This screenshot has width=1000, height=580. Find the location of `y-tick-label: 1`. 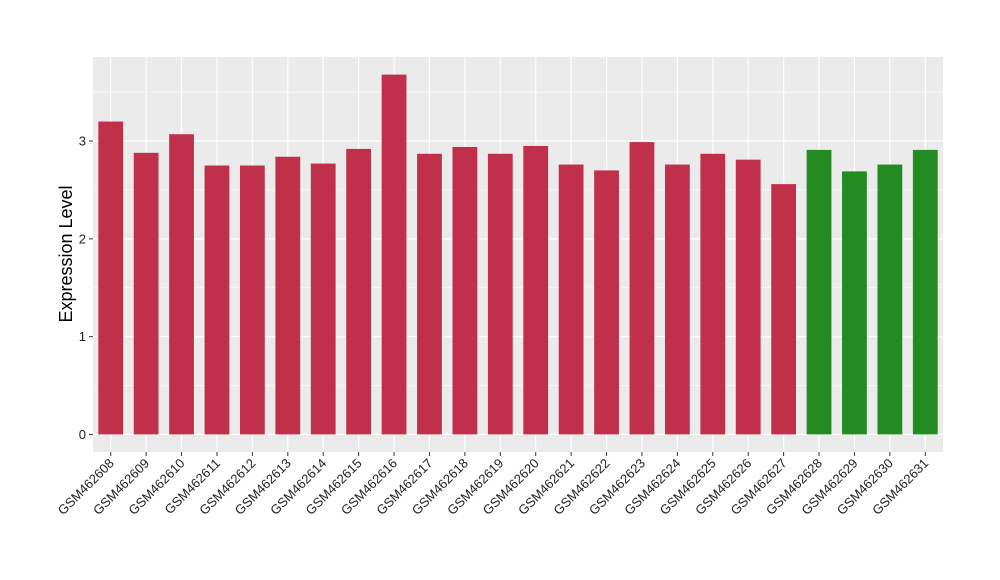

y-tick-label: 1 is located at coordinates (82, 336).